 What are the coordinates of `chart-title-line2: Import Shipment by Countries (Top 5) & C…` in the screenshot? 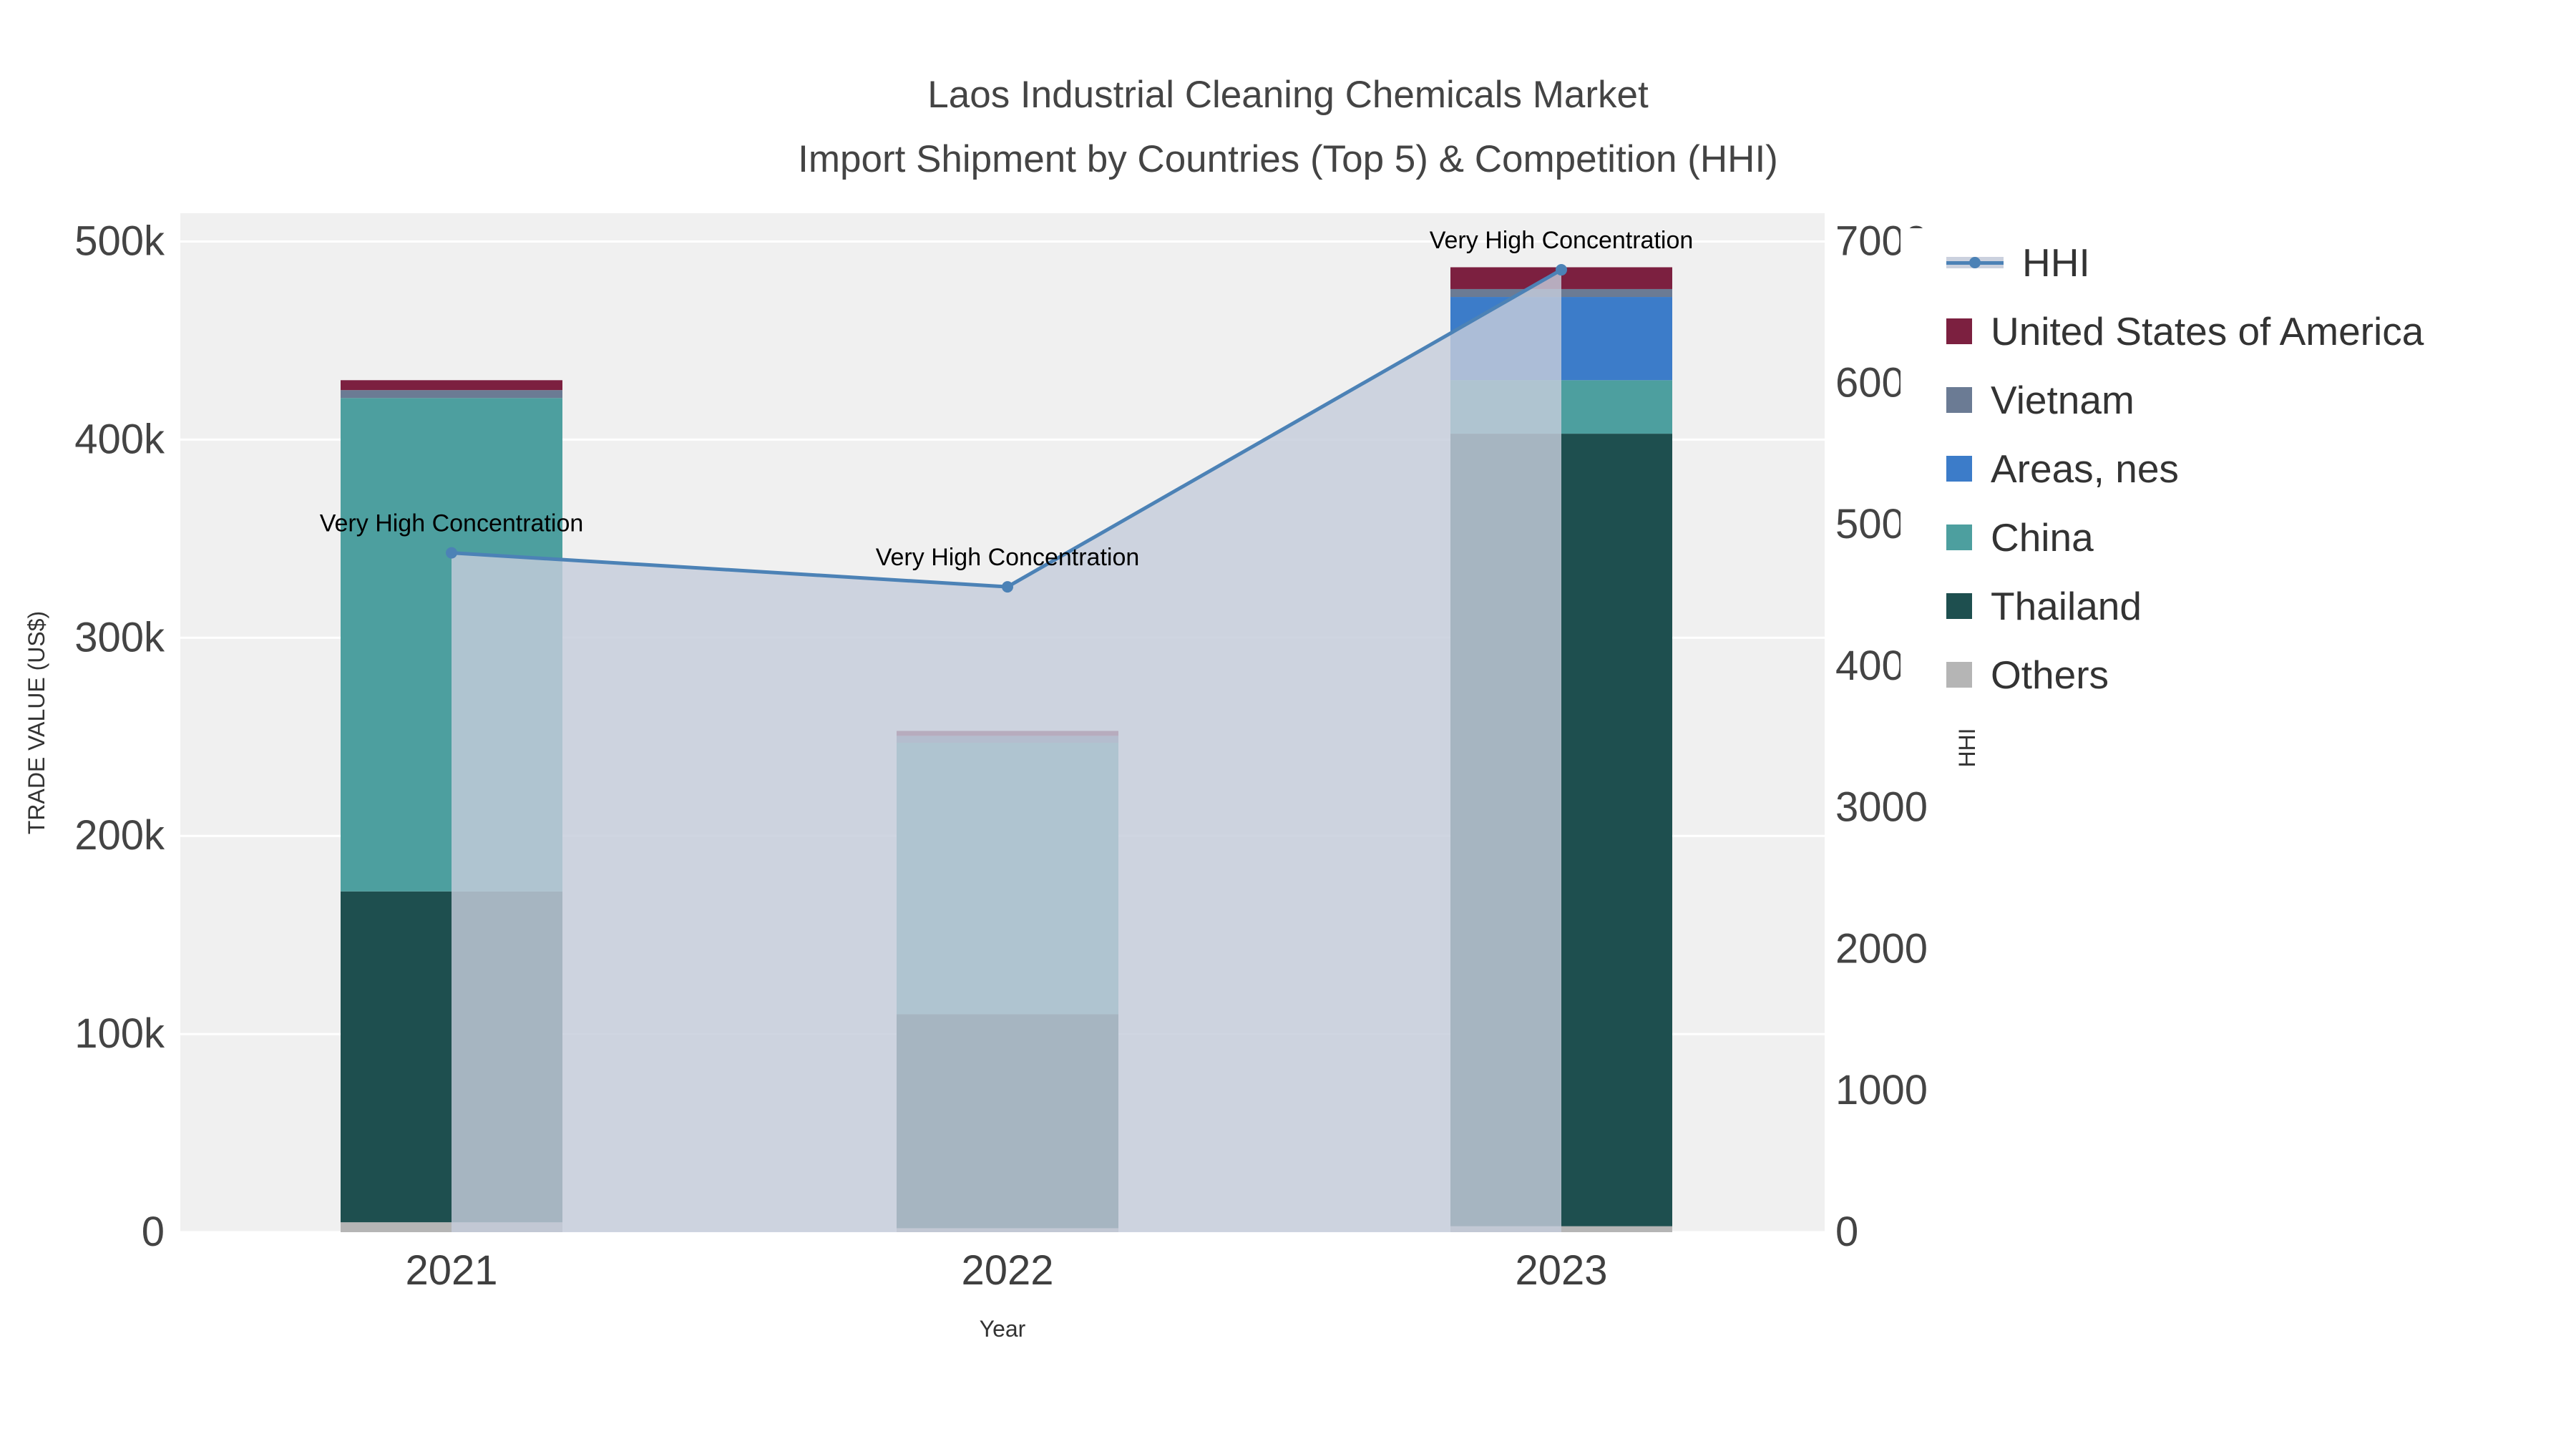 It's located at (1288, 159).